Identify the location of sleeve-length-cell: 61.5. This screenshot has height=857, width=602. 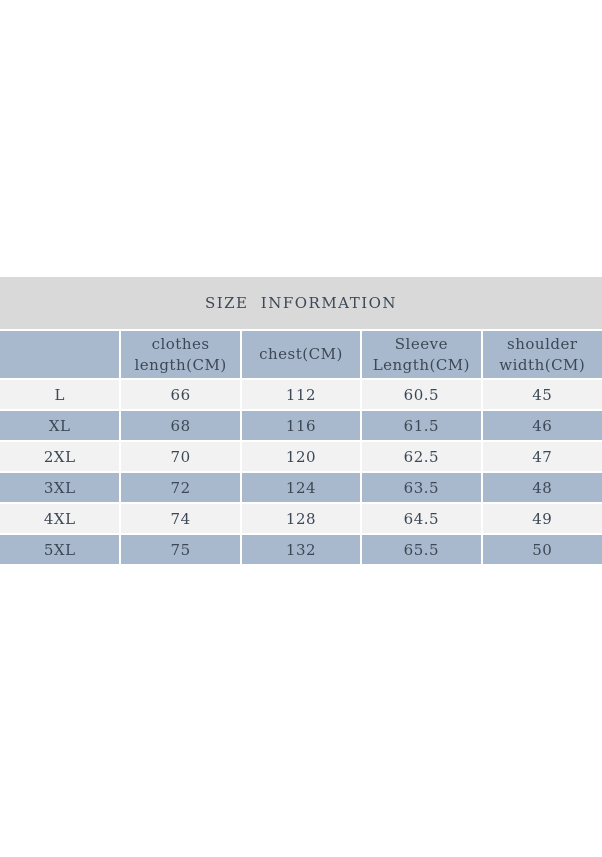
(421, 425).